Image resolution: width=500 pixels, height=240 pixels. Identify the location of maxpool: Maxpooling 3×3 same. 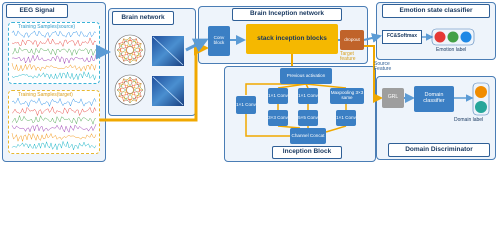
(347, 96).